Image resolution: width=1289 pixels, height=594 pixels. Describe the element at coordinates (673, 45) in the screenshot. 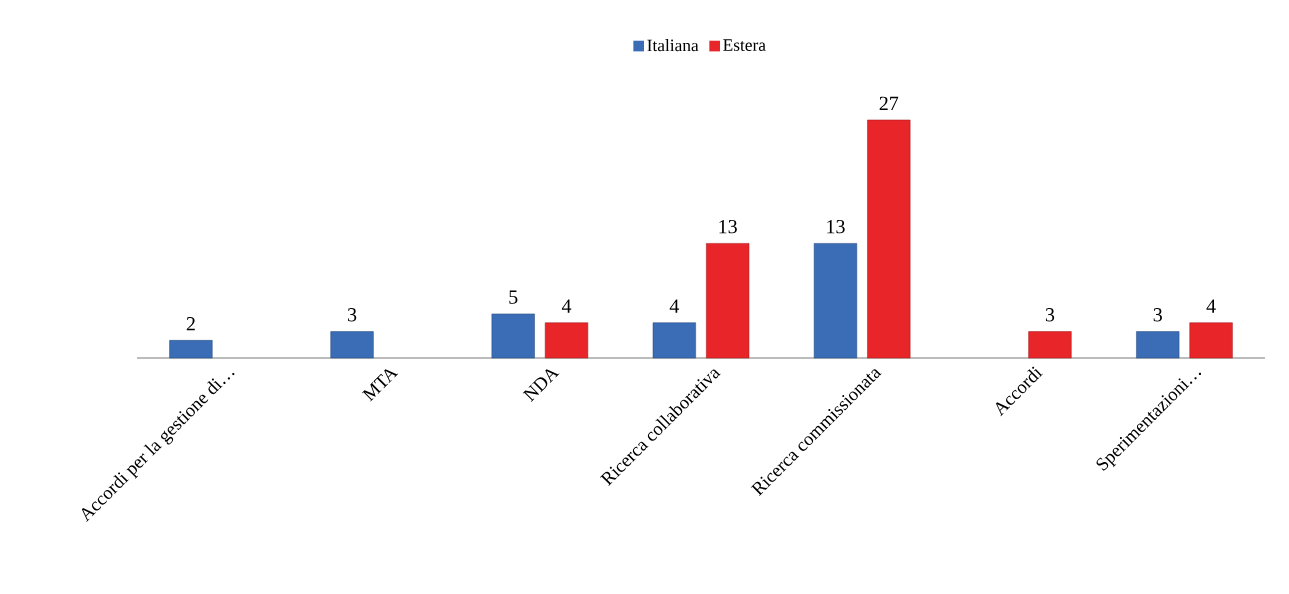

I see `legend-label: Italiana` at that location.